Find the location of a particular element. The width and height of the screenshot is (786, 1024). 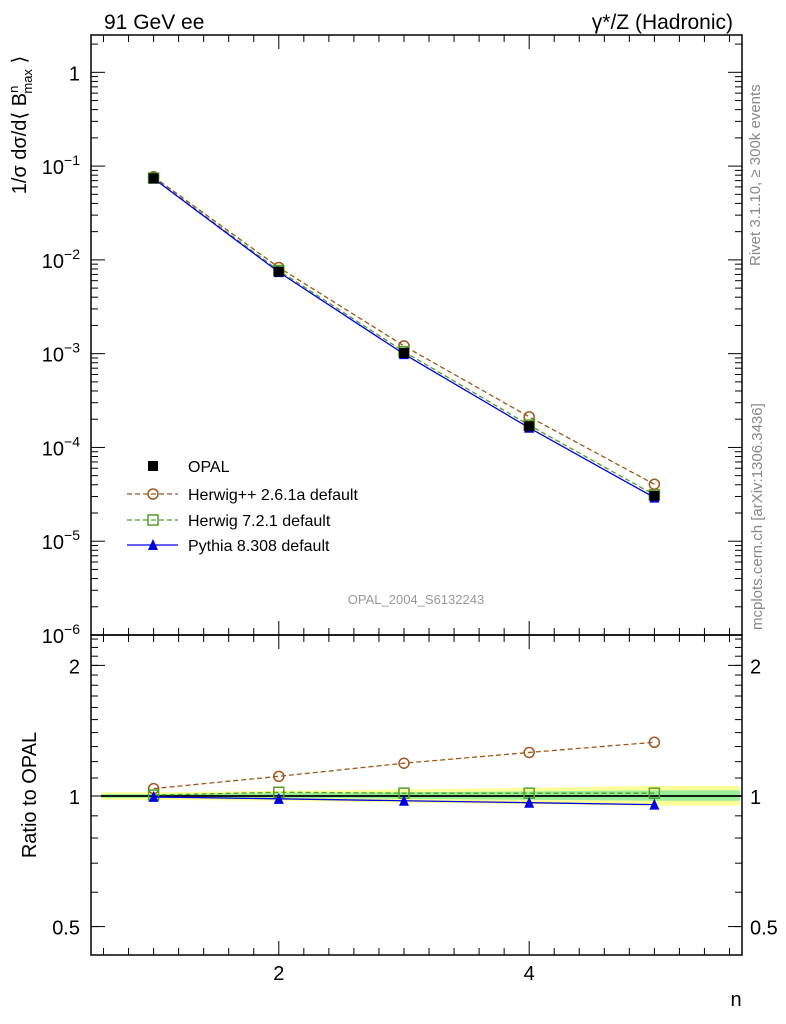

main-ytick-label: 1 is located at coordinates (74, 74).